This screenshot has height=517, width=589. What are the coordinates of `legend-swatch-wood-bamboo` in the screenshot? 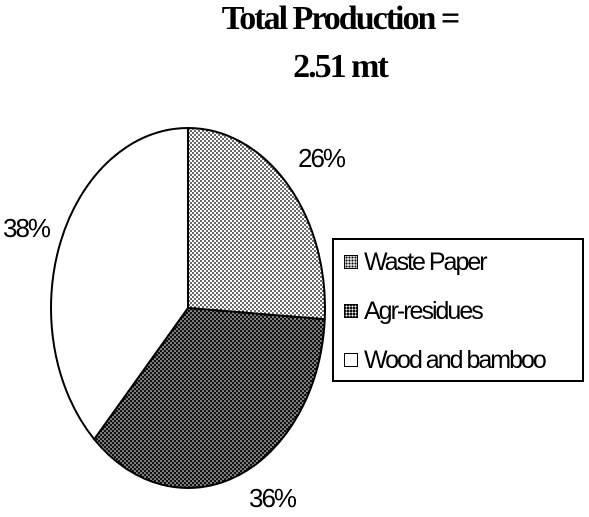 It's located at (351, 360).